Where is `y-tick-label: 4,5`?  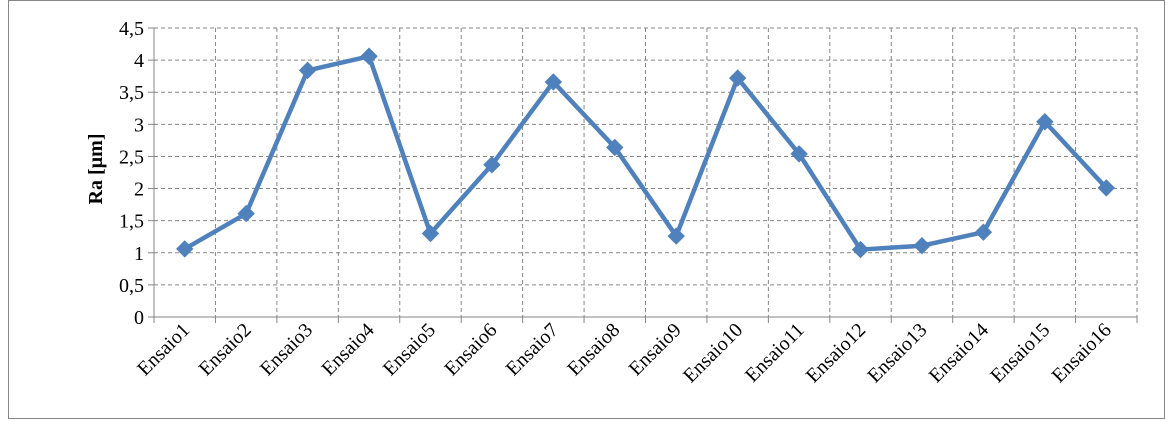 y-tick-label: 4,5 is located at coordinates (131, 29).